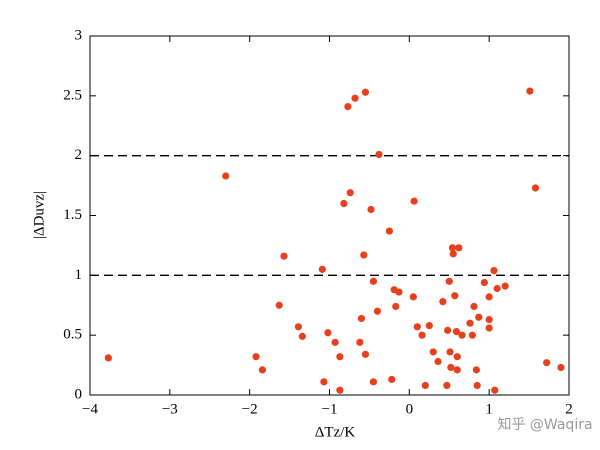 The height and width of the screenshot is (450, 600). Describe the element at coordinates (250, 409) in the screenshot. I see `x-tick-label: −2` at that location.